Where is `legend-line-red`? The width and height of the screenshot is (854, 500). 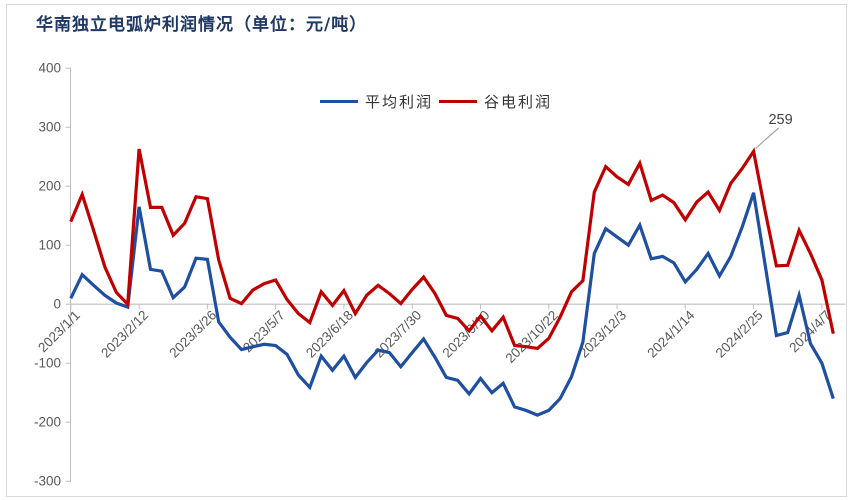
legend-line-red is located at coordinates (458, 101).